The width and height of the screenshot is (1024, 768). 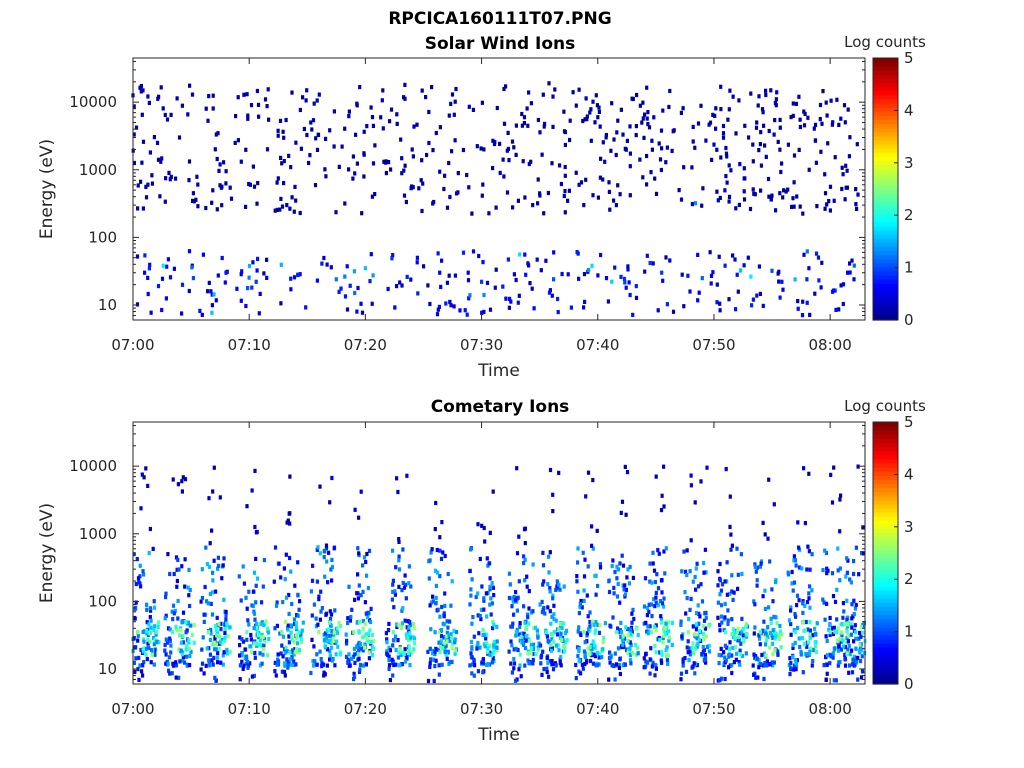 What do you see at coordinates (98, 170) in the screenshot?
I see `y-tick-label: 1000` at bounding box center [98, 170].